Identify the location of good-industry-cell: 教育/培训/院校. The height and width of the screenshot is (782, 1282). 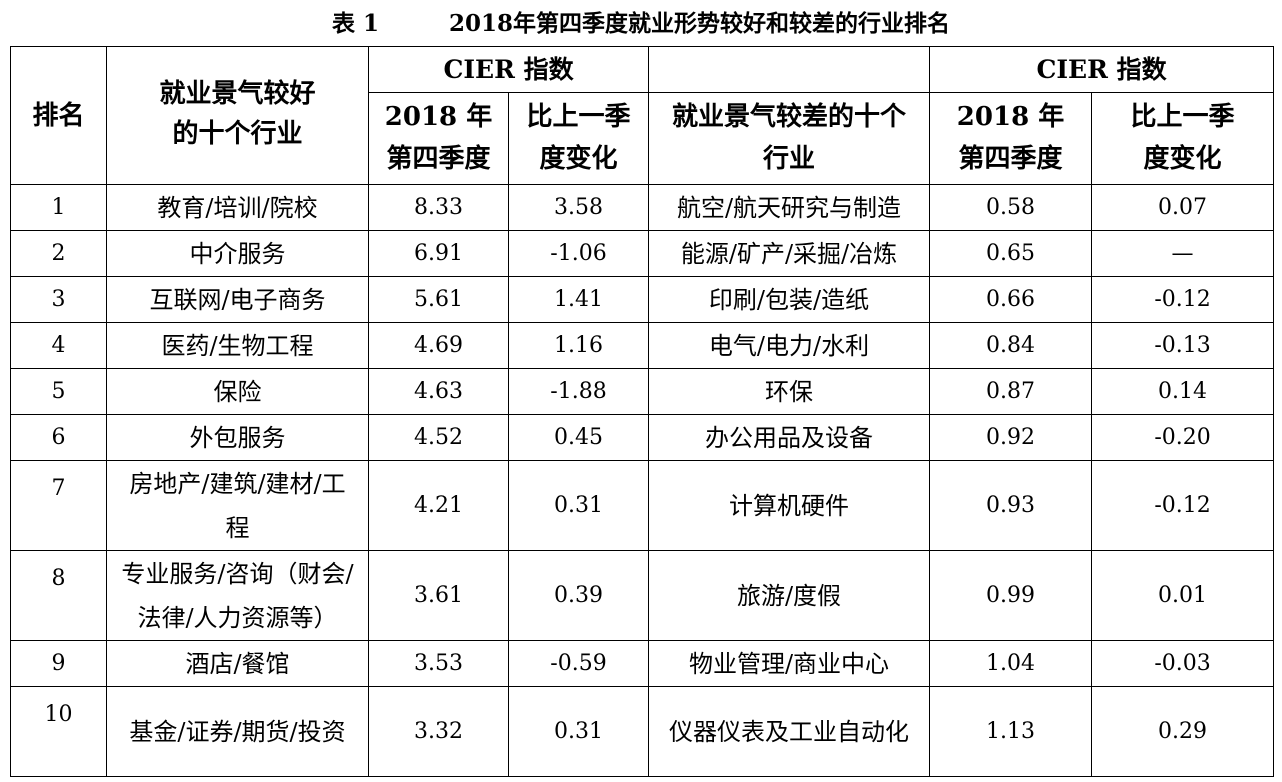
(237, 207).